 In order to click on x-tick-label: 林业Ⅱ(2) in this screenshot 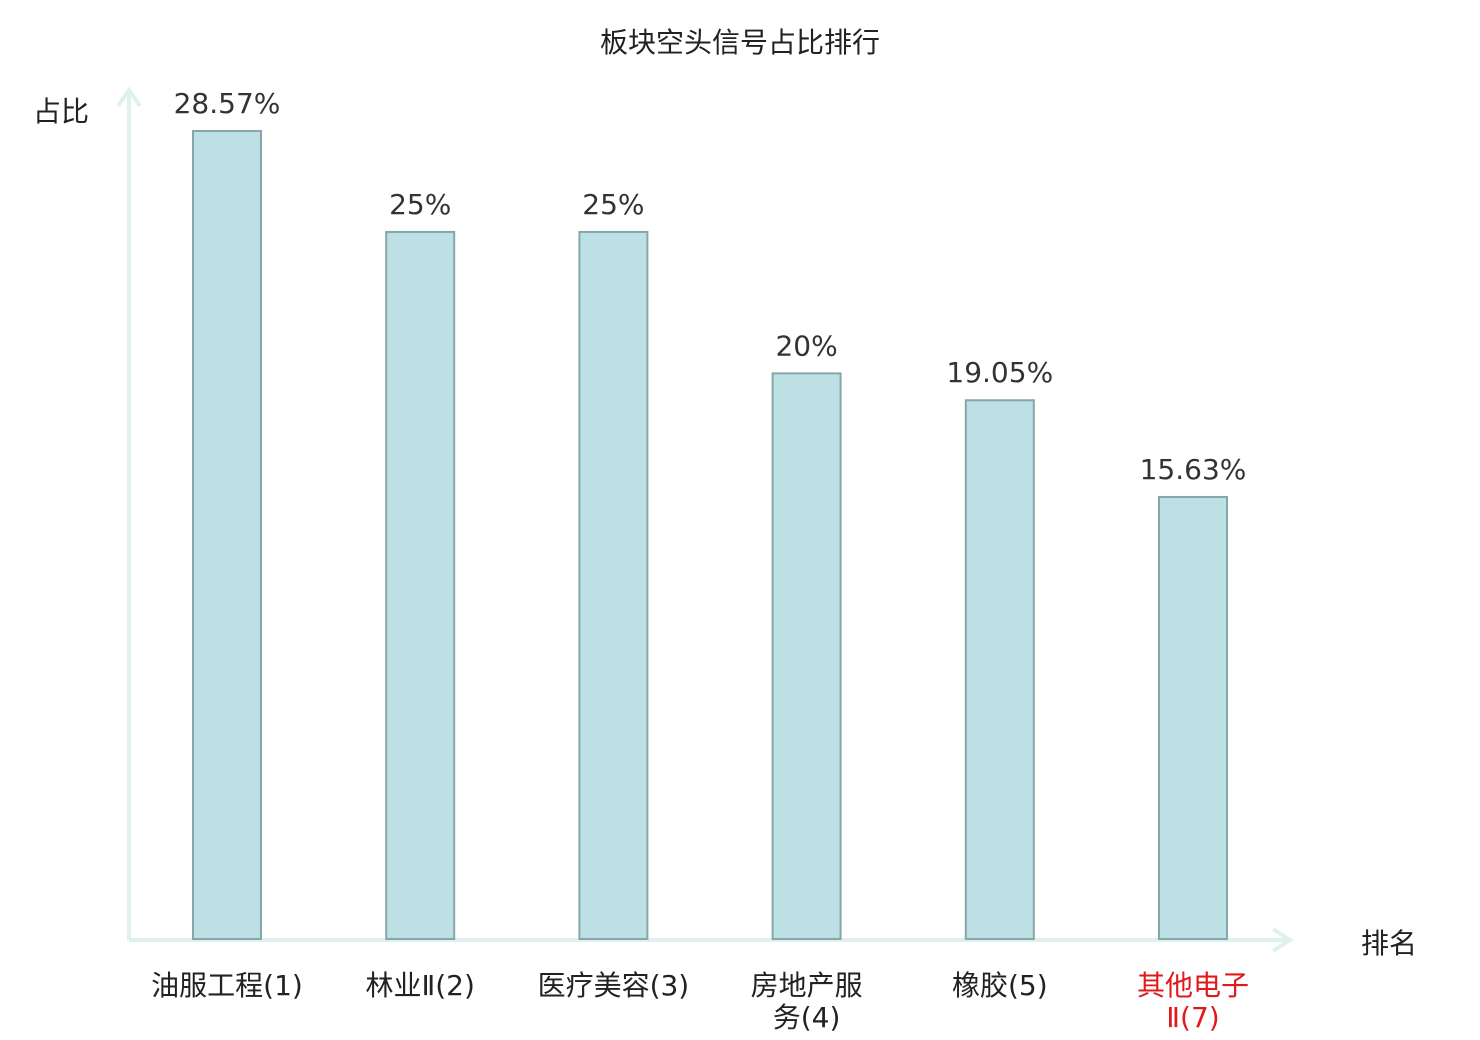, I will do `click(419, 985)`.